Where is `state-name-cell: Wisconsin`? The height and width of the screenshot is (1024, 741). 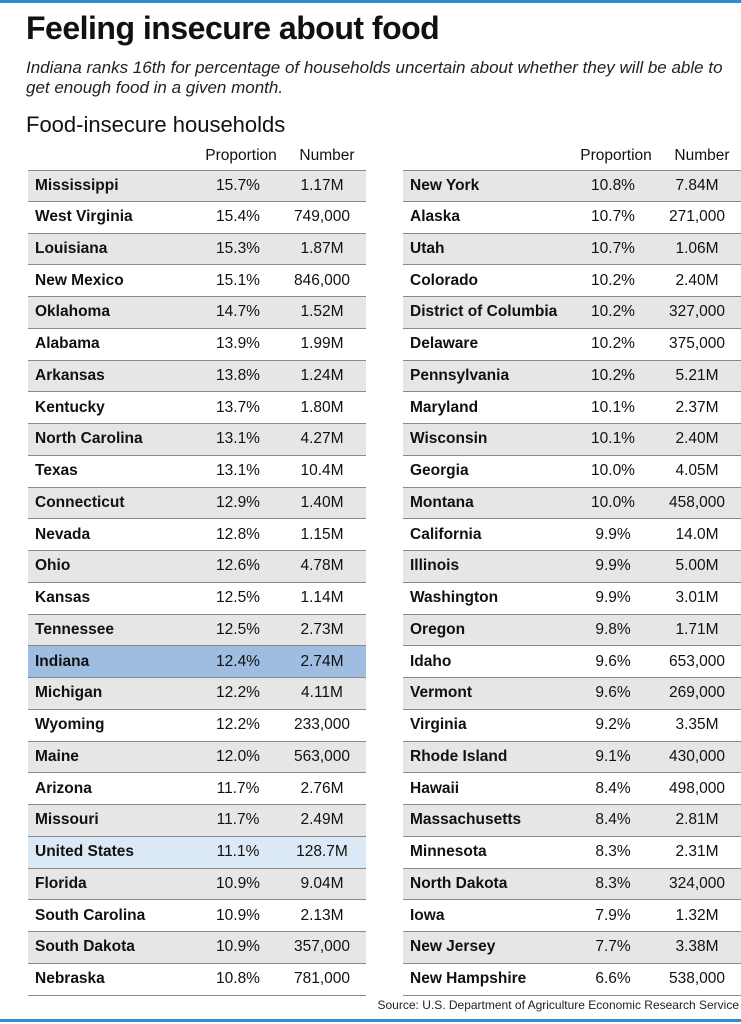
state-name-cell: Wisconsin is located at coordinates (449, 439).